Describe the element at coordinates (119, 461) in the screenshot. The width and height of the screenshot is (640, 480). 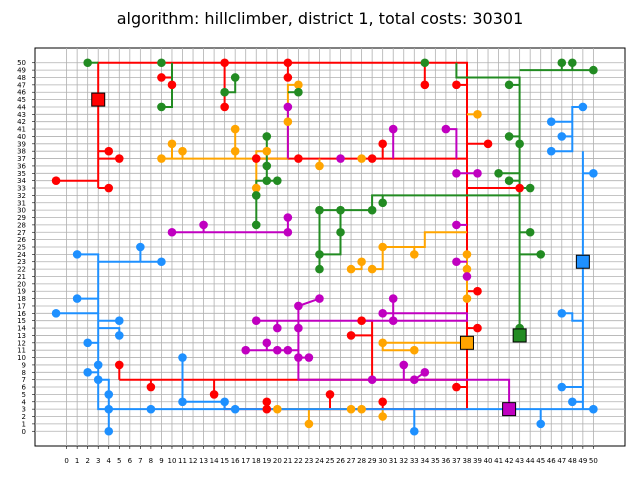
I see `x-tick-label: 5` at that location.